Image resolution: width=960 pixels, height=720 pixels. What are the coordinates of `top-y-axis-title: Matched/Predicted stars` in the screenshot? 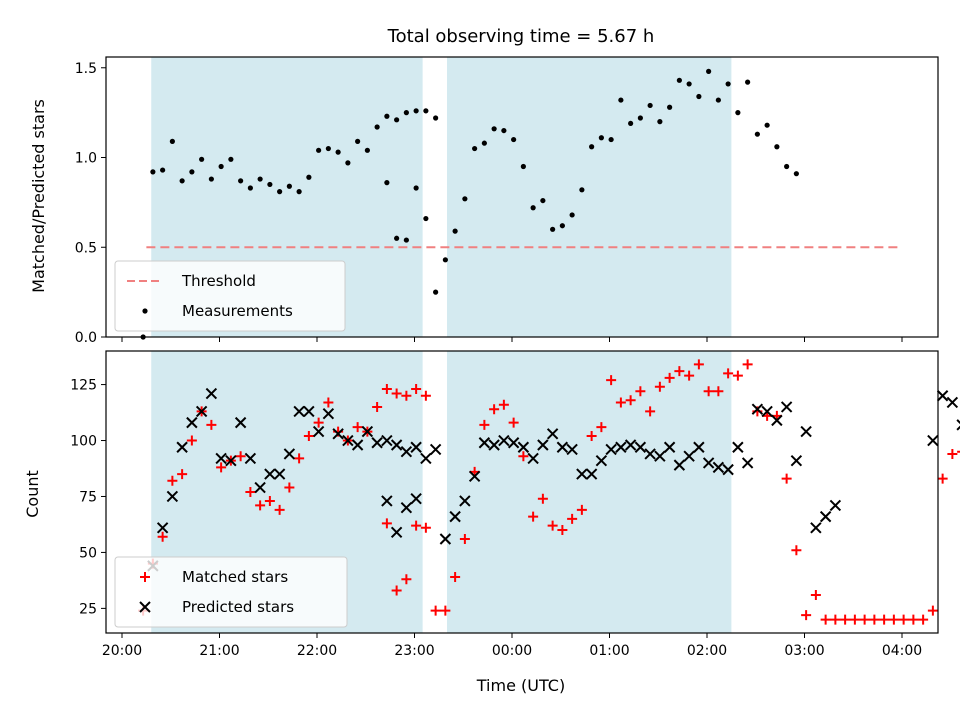 It's located at (38, 196).